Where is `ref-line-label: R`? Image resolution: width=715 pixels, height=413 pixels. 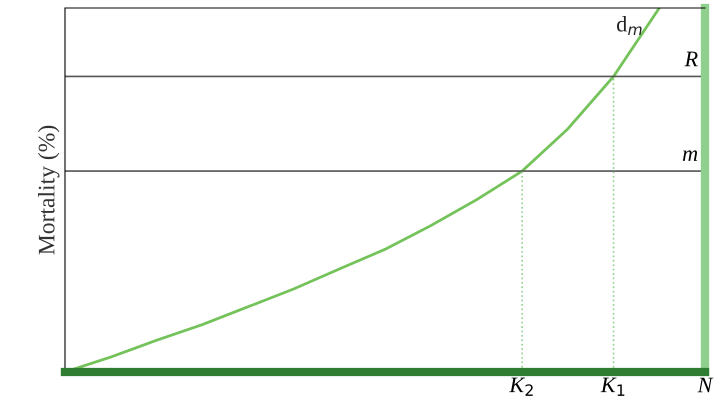
ref-line-label: R is located at coordinates (691, 59).